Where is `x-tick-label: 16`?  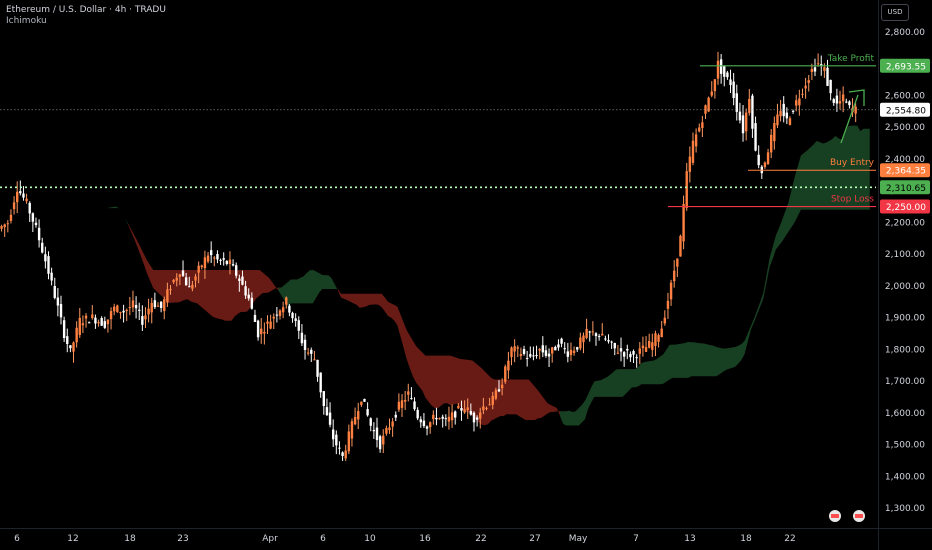
x-tick-label: 16 is located at coordinates (425, 539).